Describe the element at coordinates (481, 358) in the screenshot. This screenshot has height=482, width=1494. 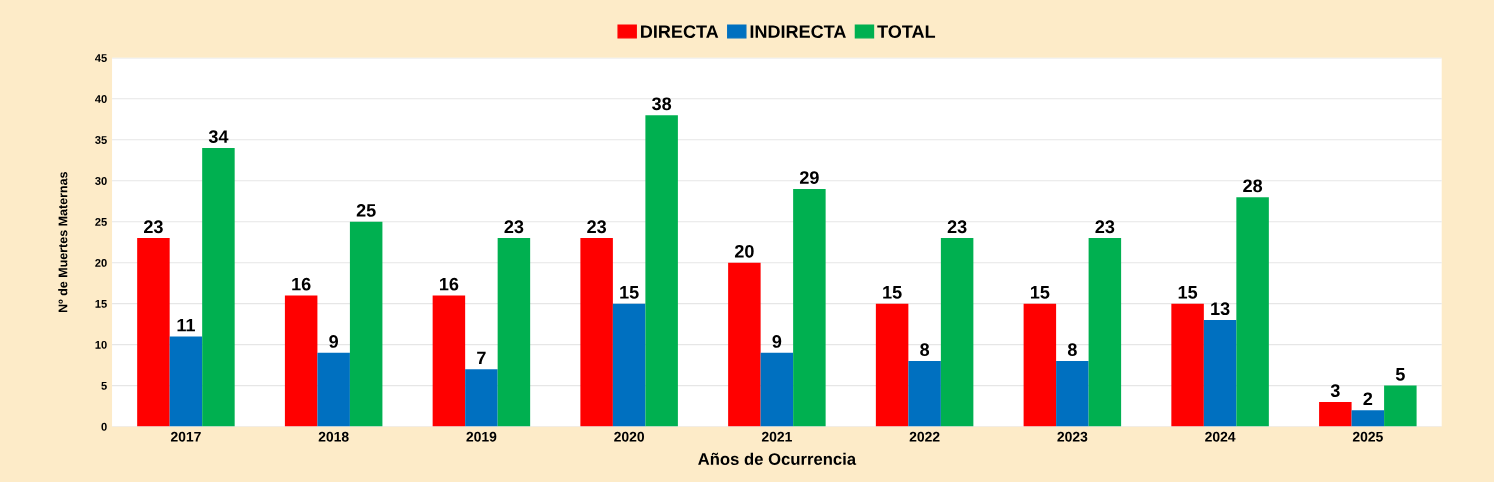
I see `data-label: 7` at that location.